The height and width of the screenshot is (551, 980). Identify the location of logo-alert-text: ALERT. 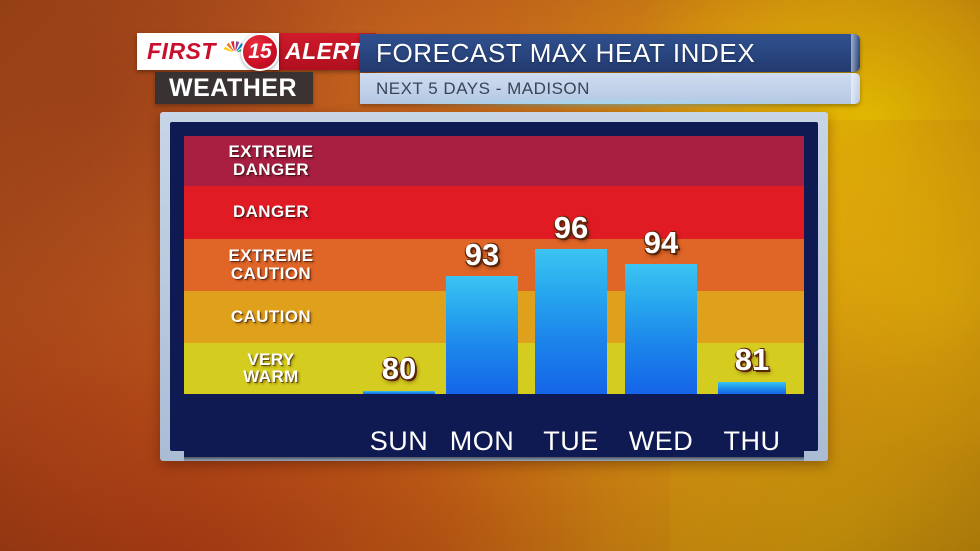
(323, 51).